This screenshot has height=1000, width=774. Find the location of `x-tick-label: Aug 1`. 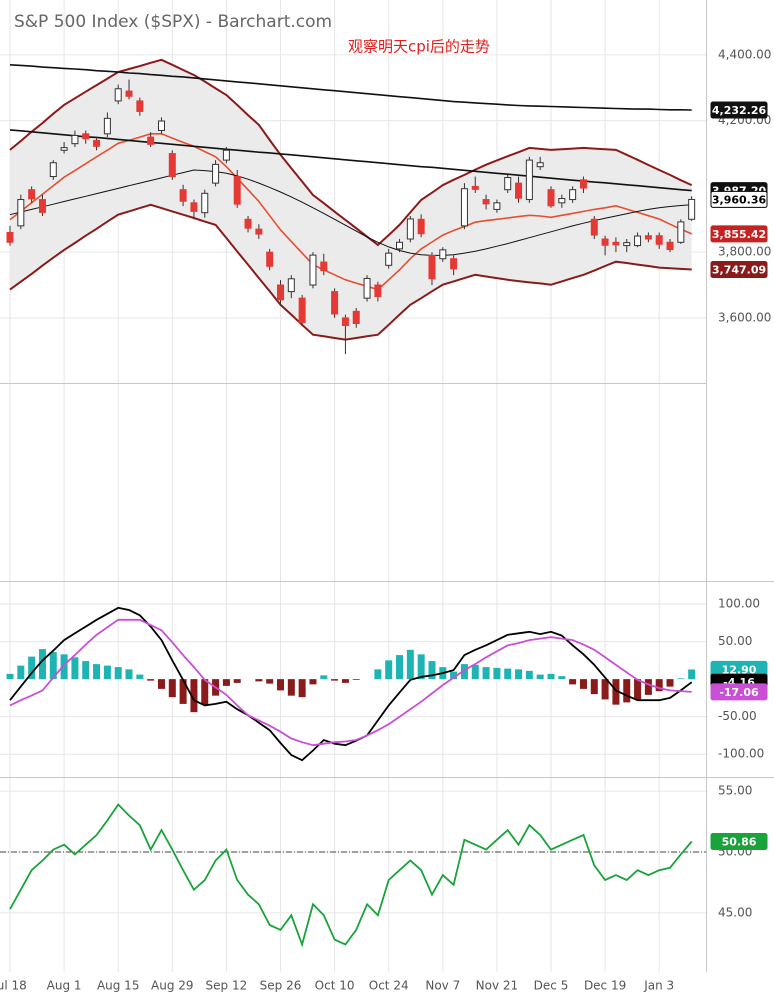

x-tick-label: Aug 1 is located at coordinates (64, 986).